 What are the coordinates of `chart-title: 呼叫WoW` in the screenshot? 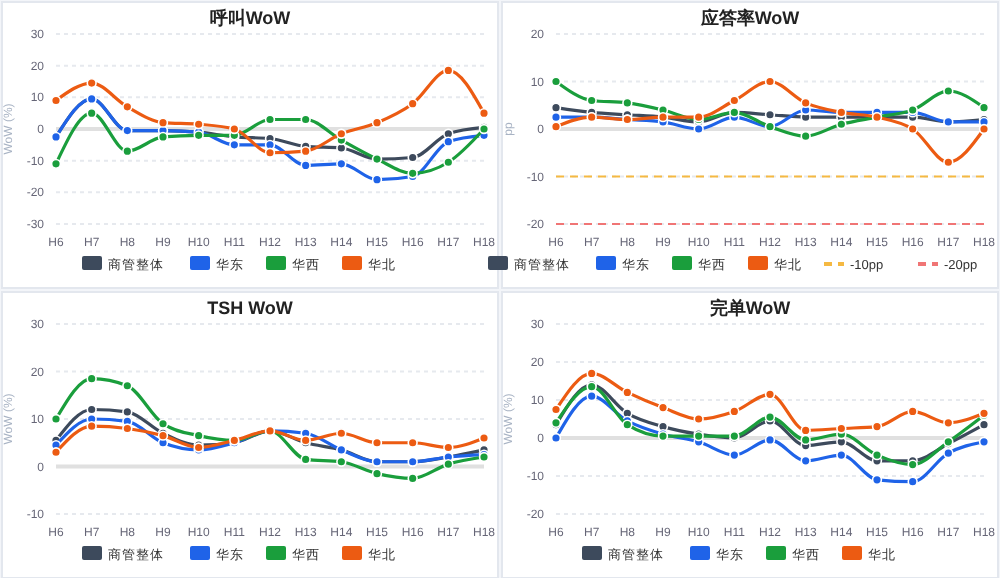 It's located at (250, 18).